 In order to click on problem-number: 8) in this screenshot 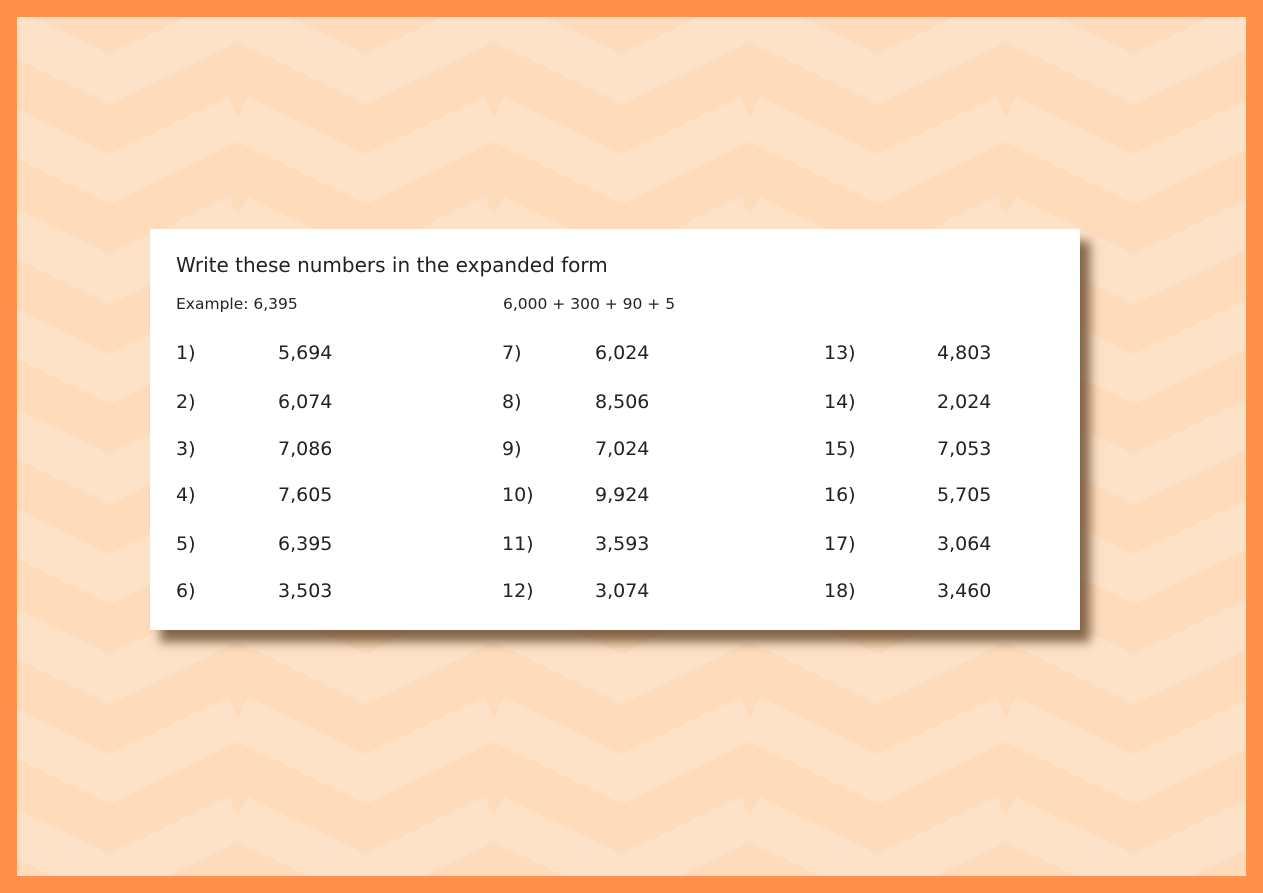, I will do `click(512, 402)`.